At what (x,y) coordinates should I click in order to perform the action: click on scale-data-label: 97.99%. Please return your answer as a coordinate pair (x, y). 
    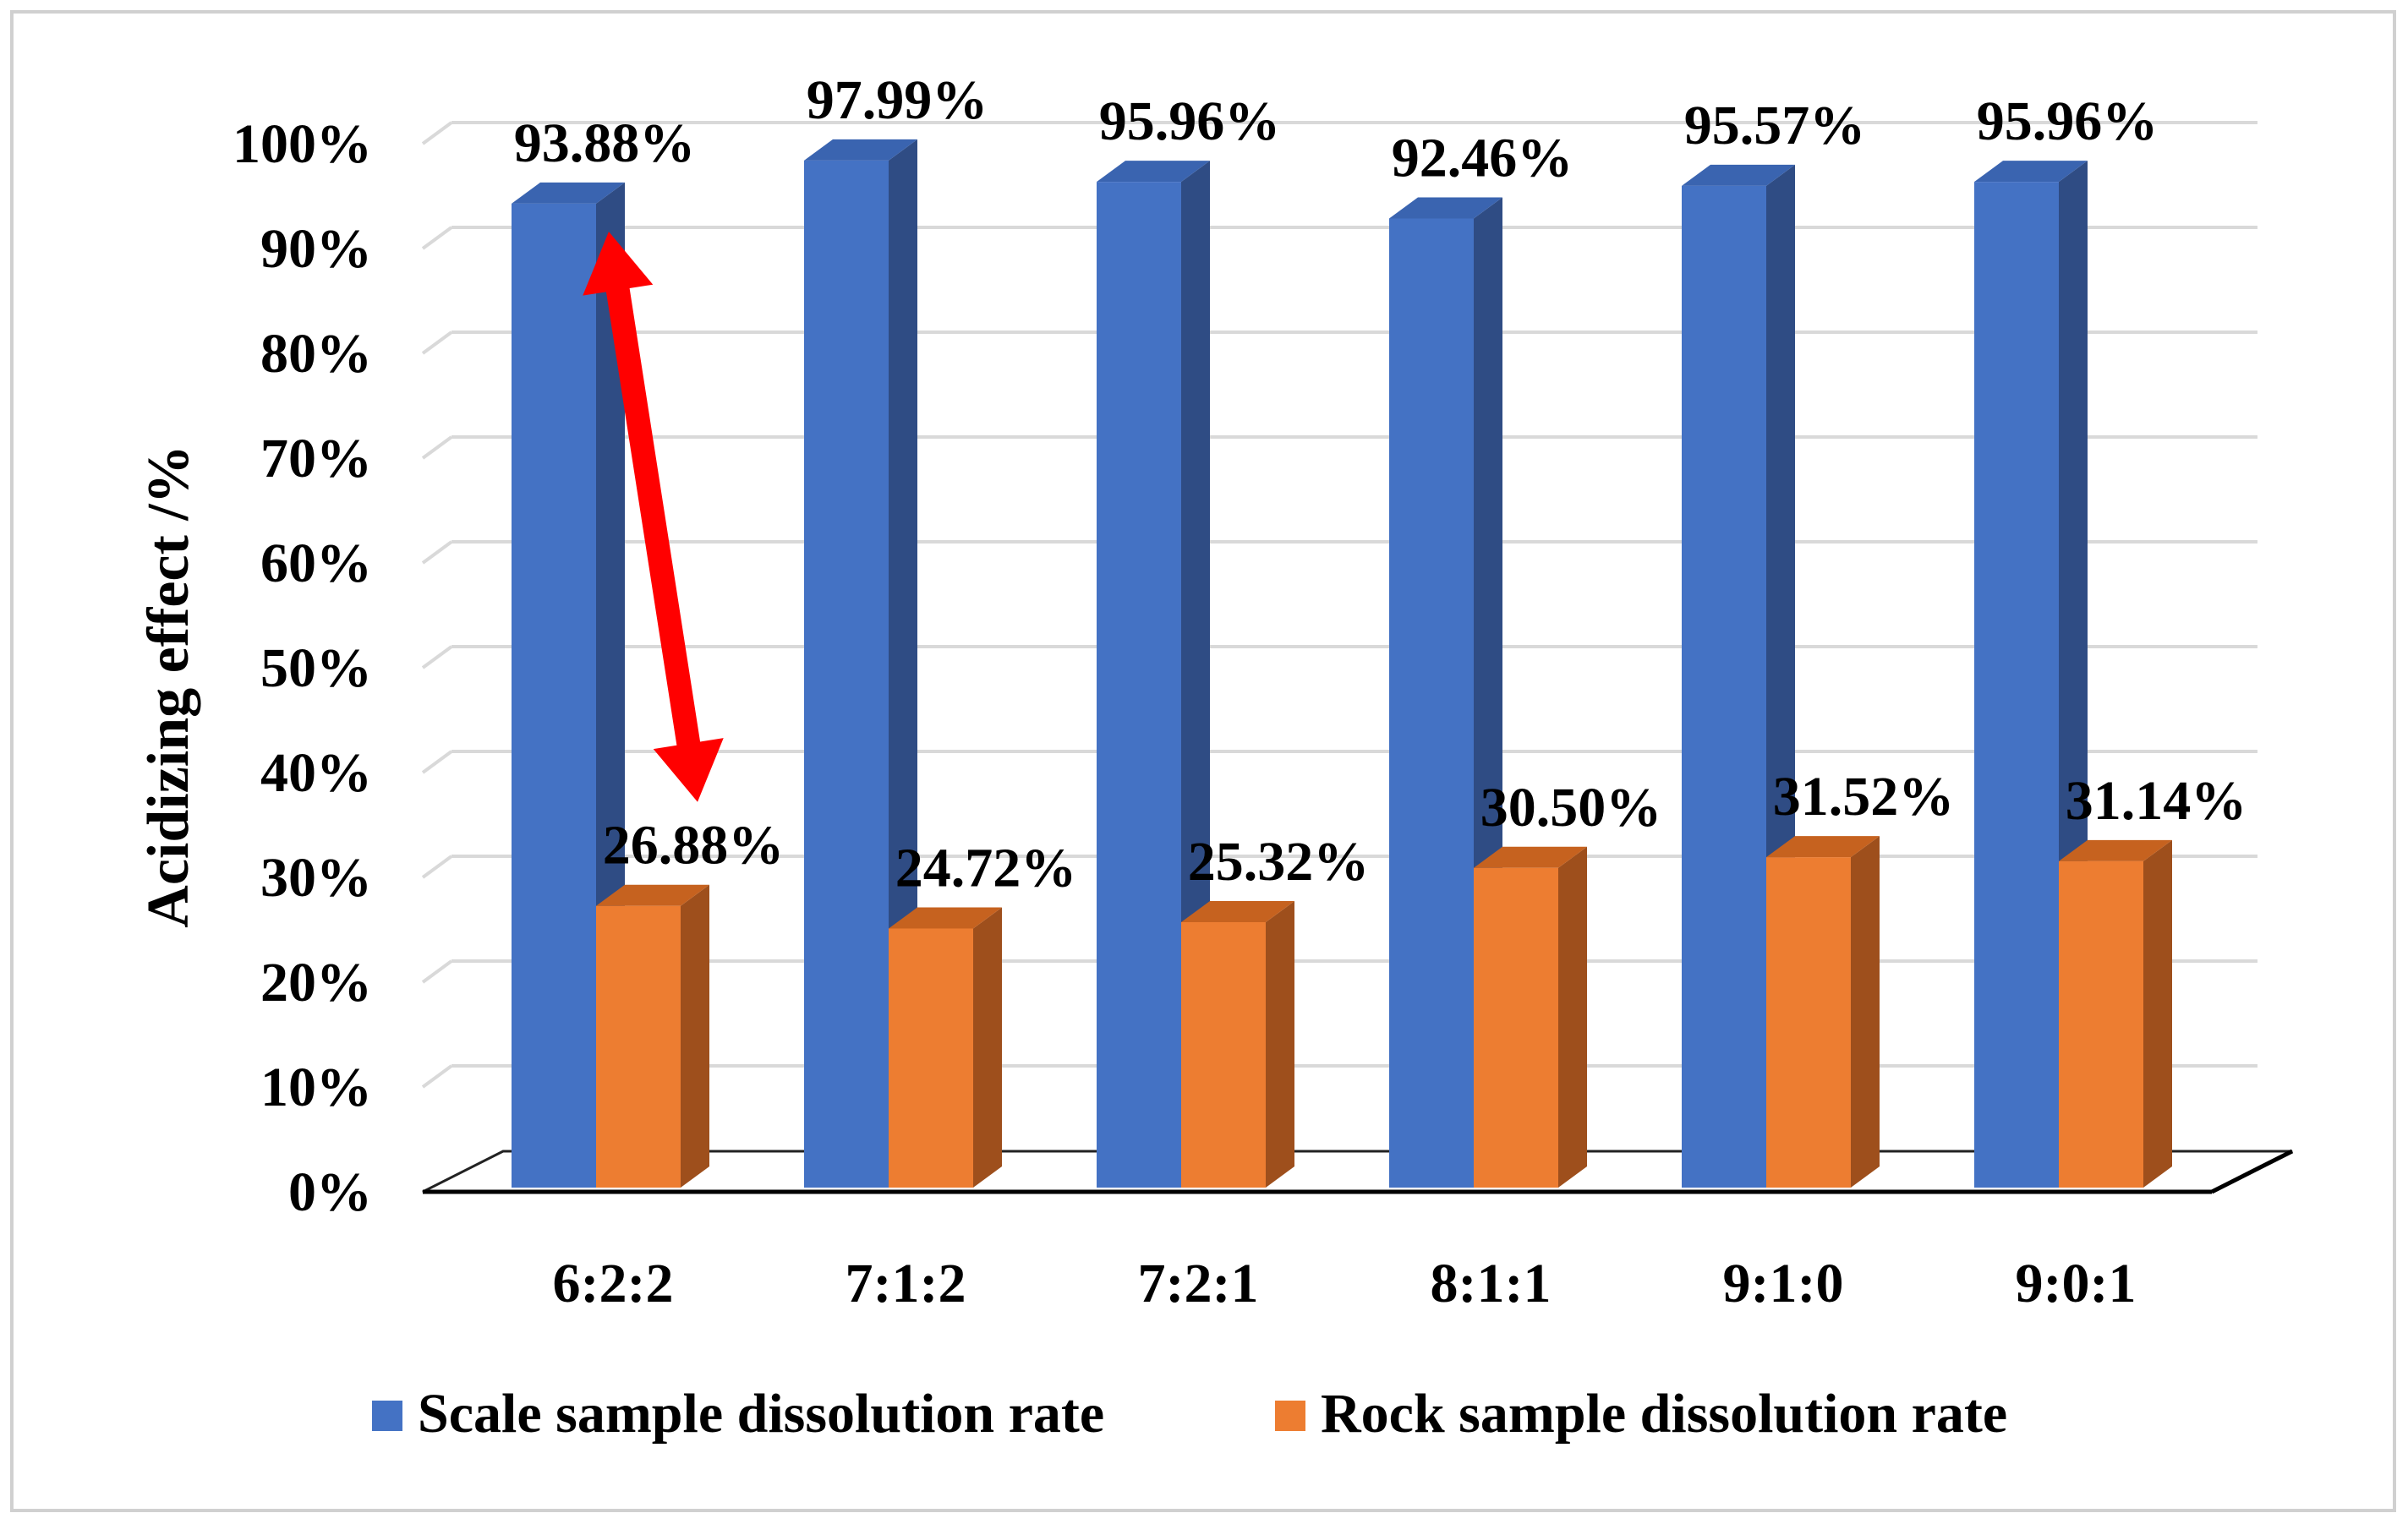
    Looking at the image, I should click on (897, 100).